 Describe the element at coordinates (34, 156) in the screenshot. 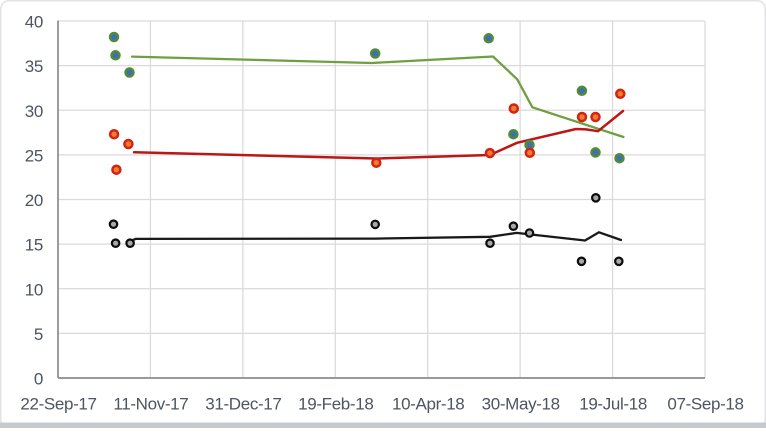

I see `svg-text: 25` at that location.